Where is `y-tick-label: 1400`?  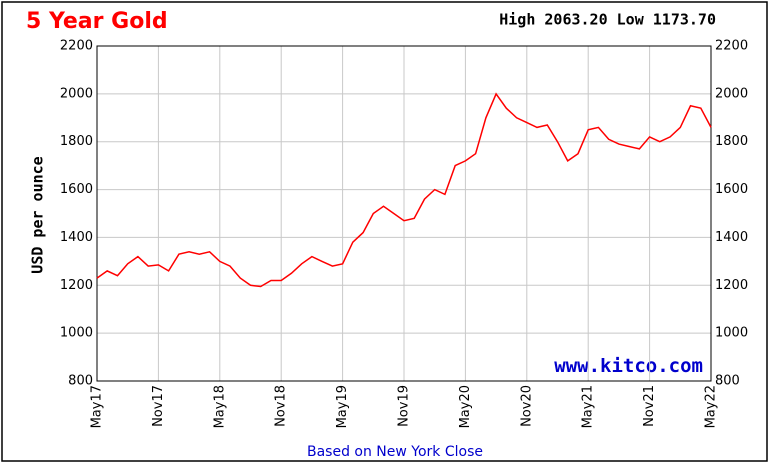 y-tick-label: 1400 is located at coordinates (76, 237).